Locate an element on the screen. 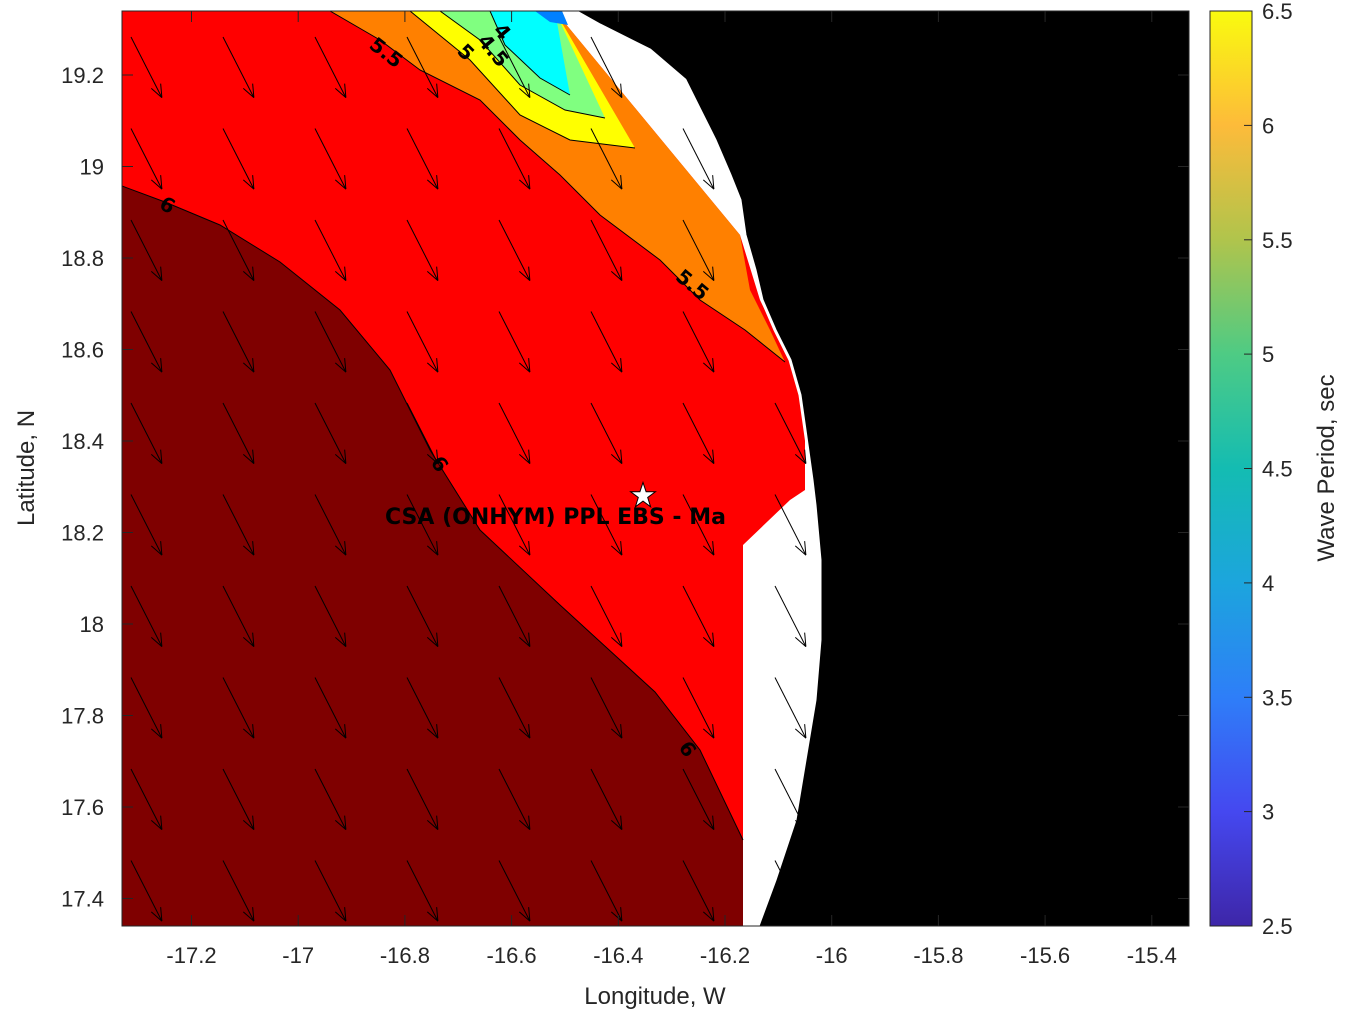  colorbar-tick-label: 2.5 is located at coordinates (1277, 926).